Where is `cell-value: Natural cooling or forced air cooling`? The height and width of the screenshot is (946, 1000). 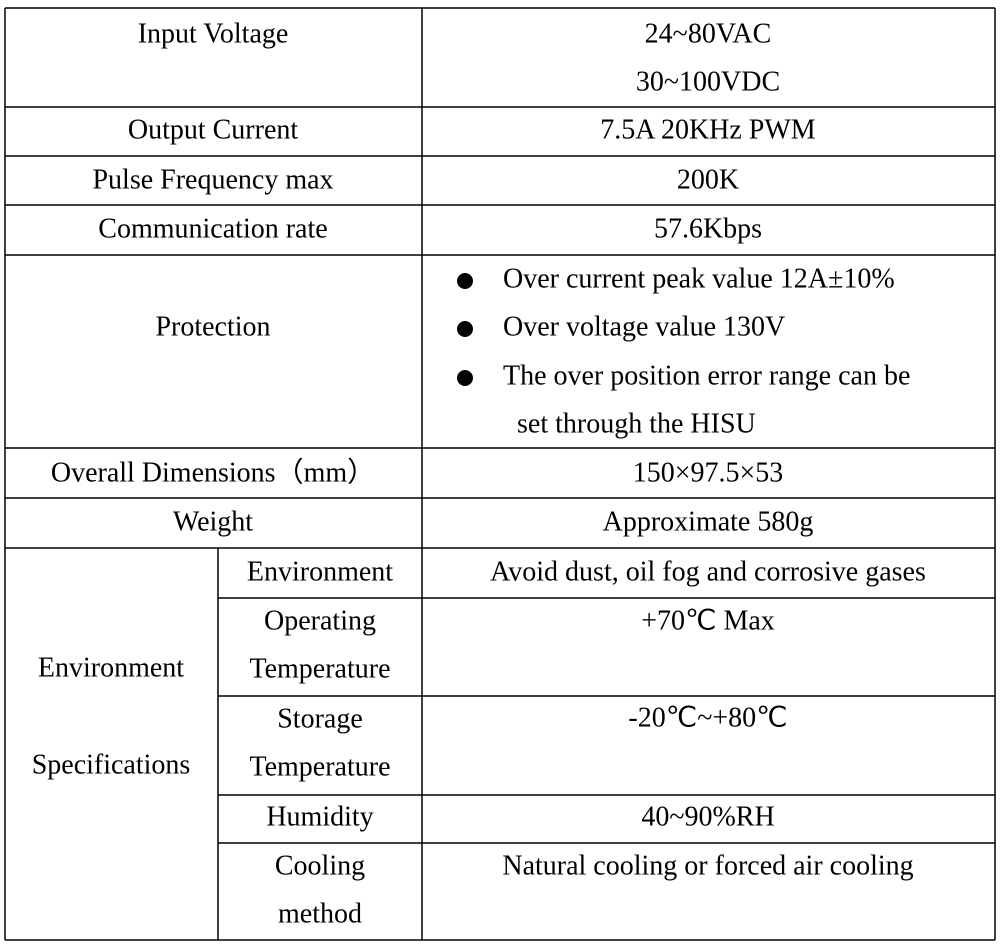 cell-value: Natural cooling or forced air cooling is located at coordinates (707, 865).